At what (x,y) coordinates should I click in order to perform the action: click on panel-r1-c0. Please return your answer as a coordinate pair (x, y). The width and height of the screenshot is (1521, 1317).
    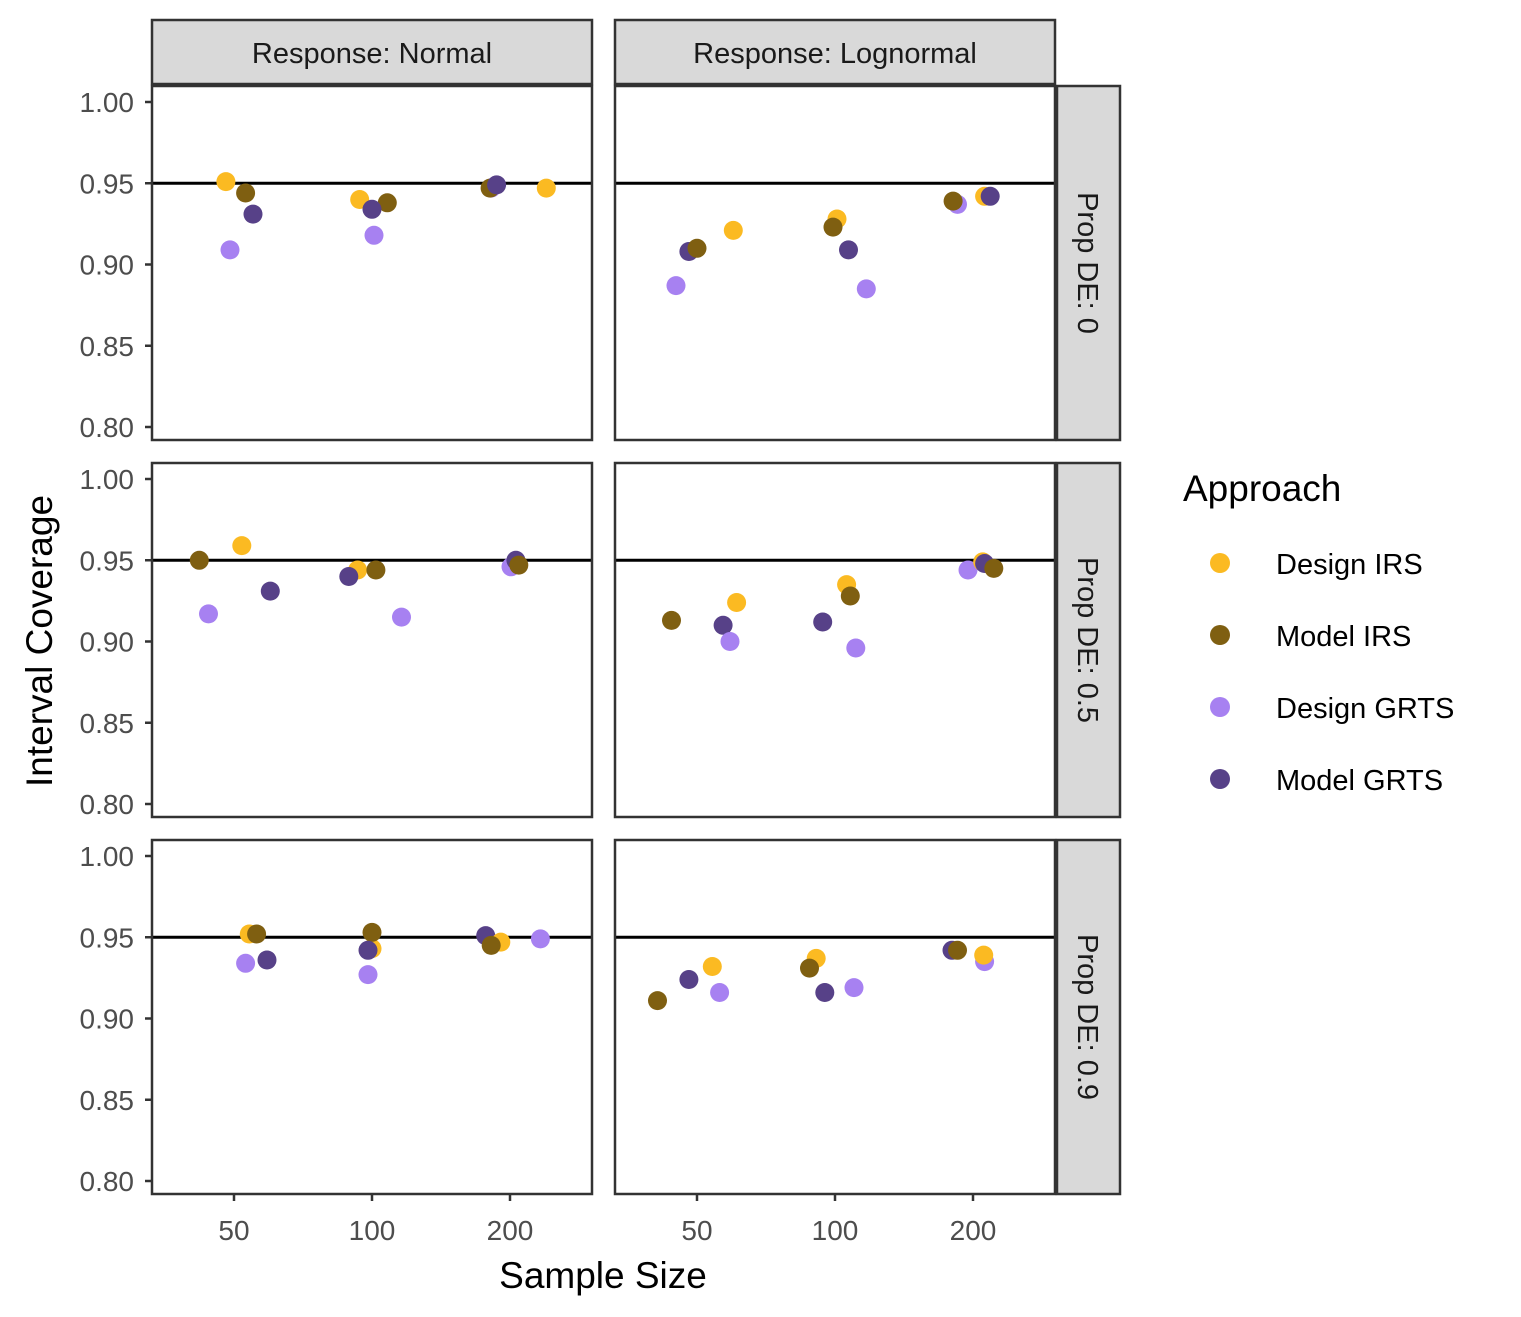
    Looking at the image, I should click on (372, 640).